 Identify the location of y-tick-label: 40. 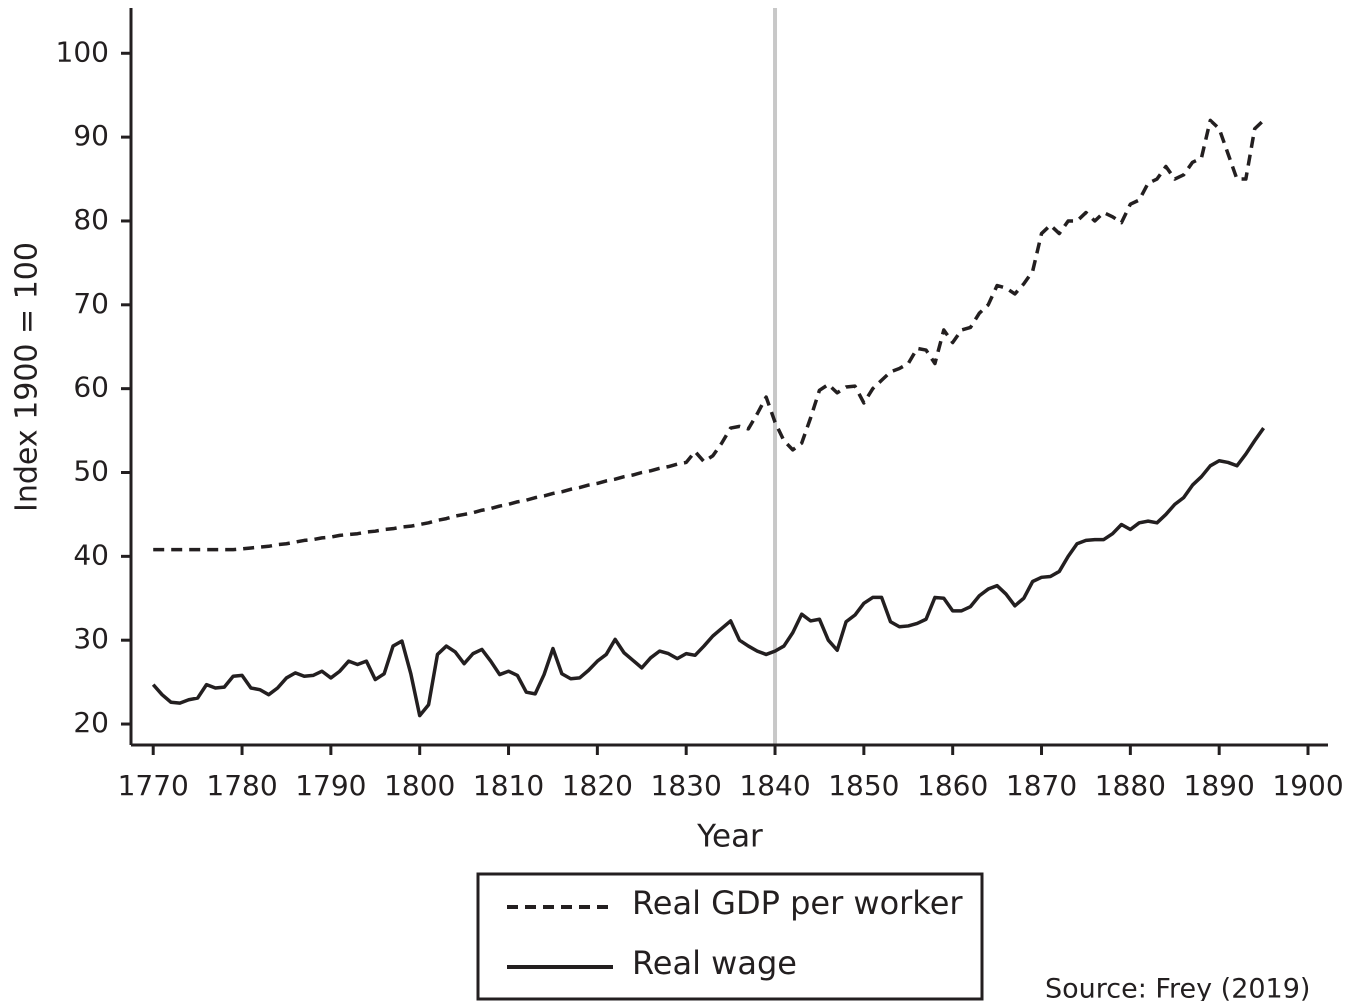
(91, 554).